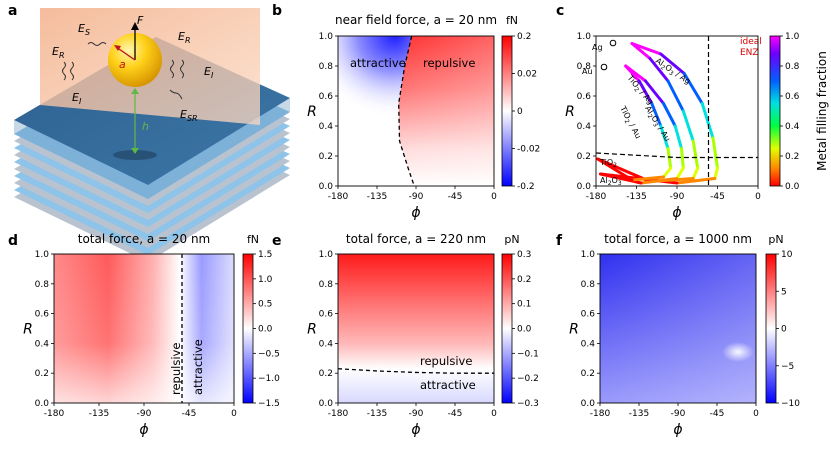 The image size is (831, 451). What do you see at coordinates (528, 150) in the screenshot?
I see `colorbar-tick-label: -0.02` at bounding box center [528, 150].